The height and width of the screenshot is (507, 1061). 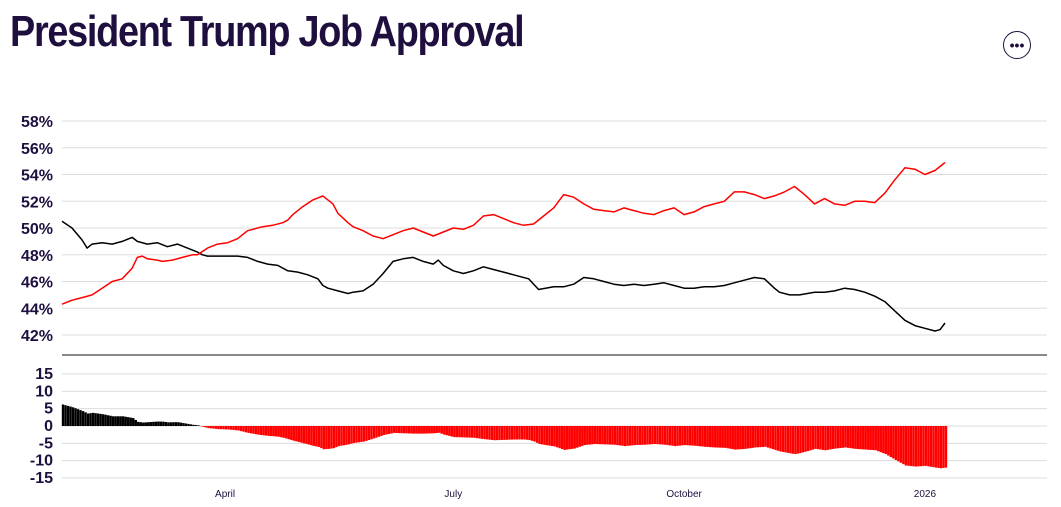 I want to click on y-tick-label: -15, so click(x=41, y=478).